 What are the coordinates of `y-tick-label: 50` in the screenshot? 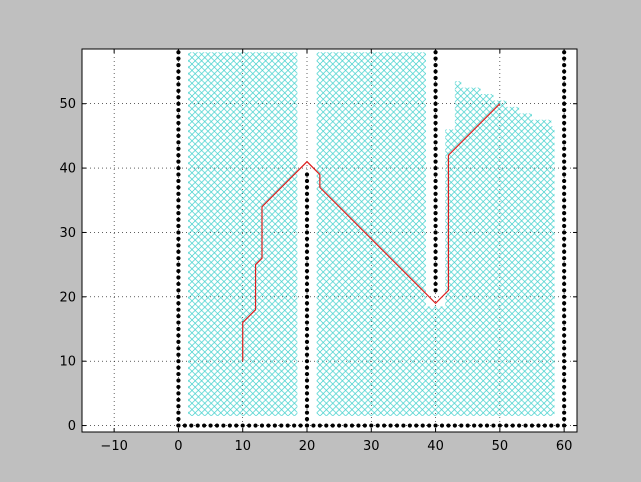 It's located at (67, 104).